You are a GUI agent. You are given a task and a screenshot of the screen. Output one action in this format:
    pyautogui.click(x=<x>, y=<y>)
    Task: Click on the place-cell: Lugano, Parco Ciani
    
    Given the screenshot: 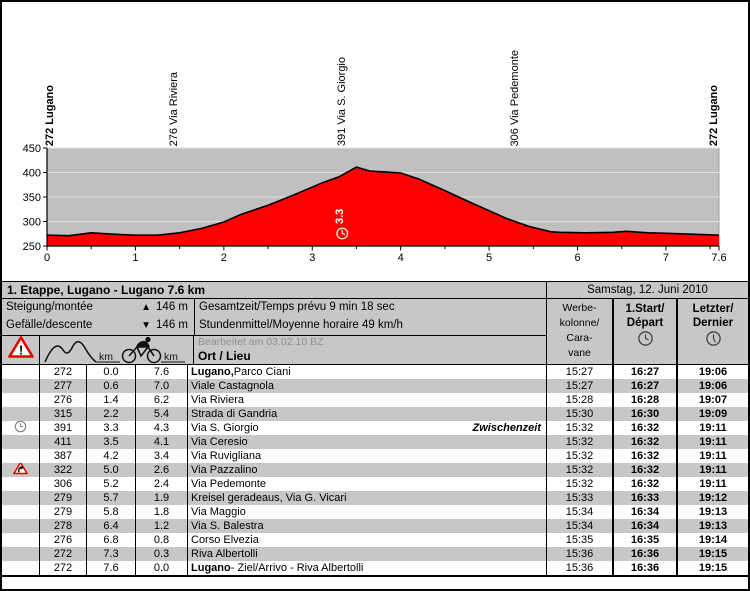 What is the action you would take?
    pyautogui.click(x=367, y=372)
    